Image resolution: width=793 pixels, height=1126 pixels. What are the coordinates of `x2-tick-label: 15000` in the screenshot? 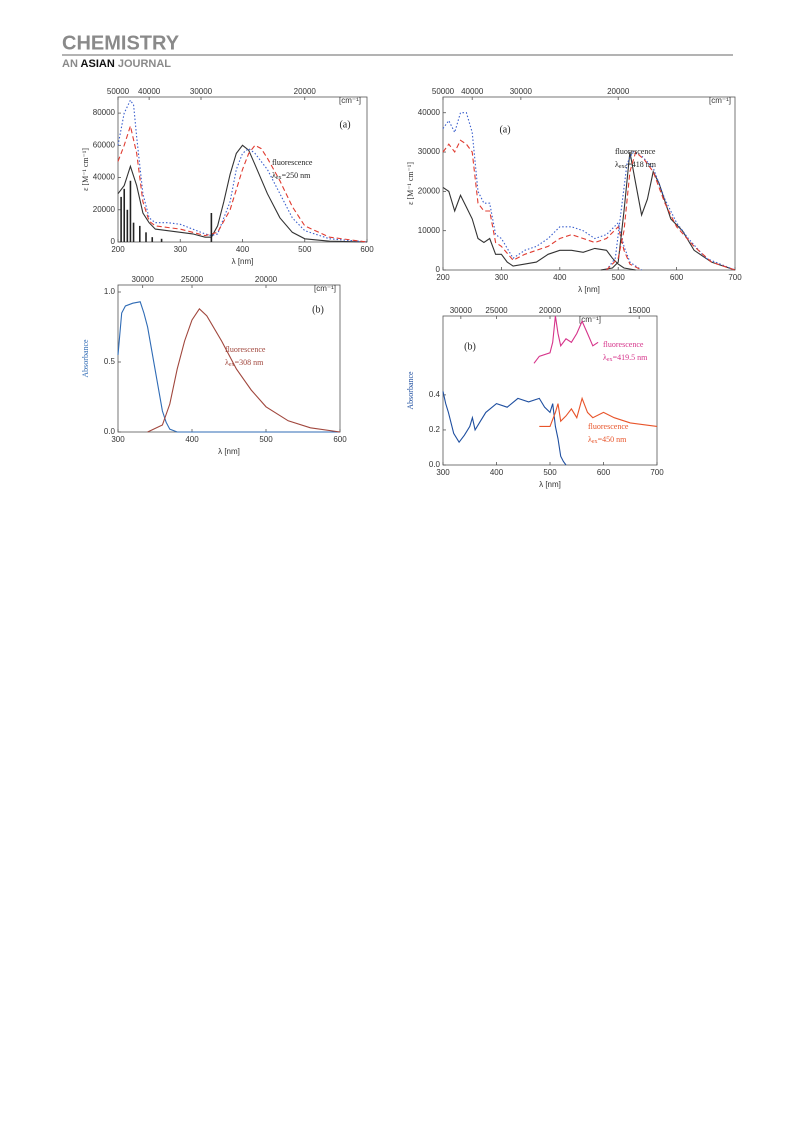 It's located at (639, 310).